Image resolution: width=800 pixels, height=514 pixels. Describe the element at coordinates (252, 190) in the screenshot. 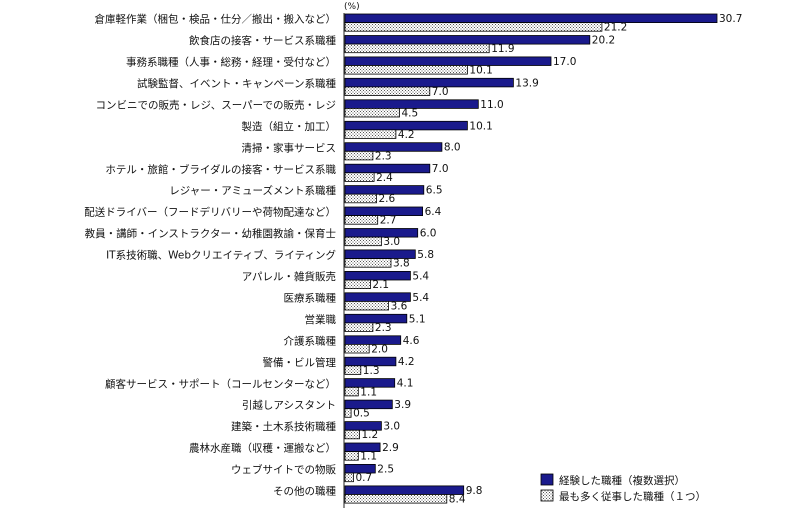

I see `category-label: レジャー・アミューズメント系職種` at that location.